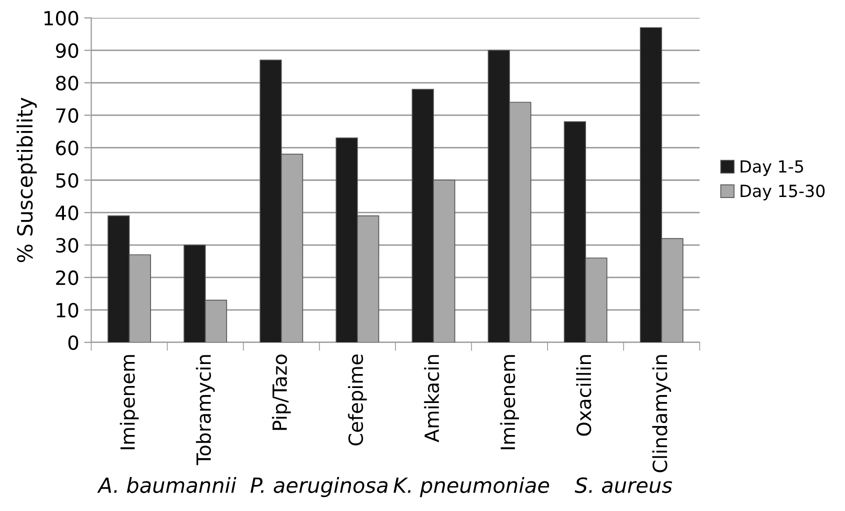 The width and height of the screenshot is (845, 511). Describe the element at coordinates (67, 148) in the screenshot. I see `y-tick-label: 60` at that location.